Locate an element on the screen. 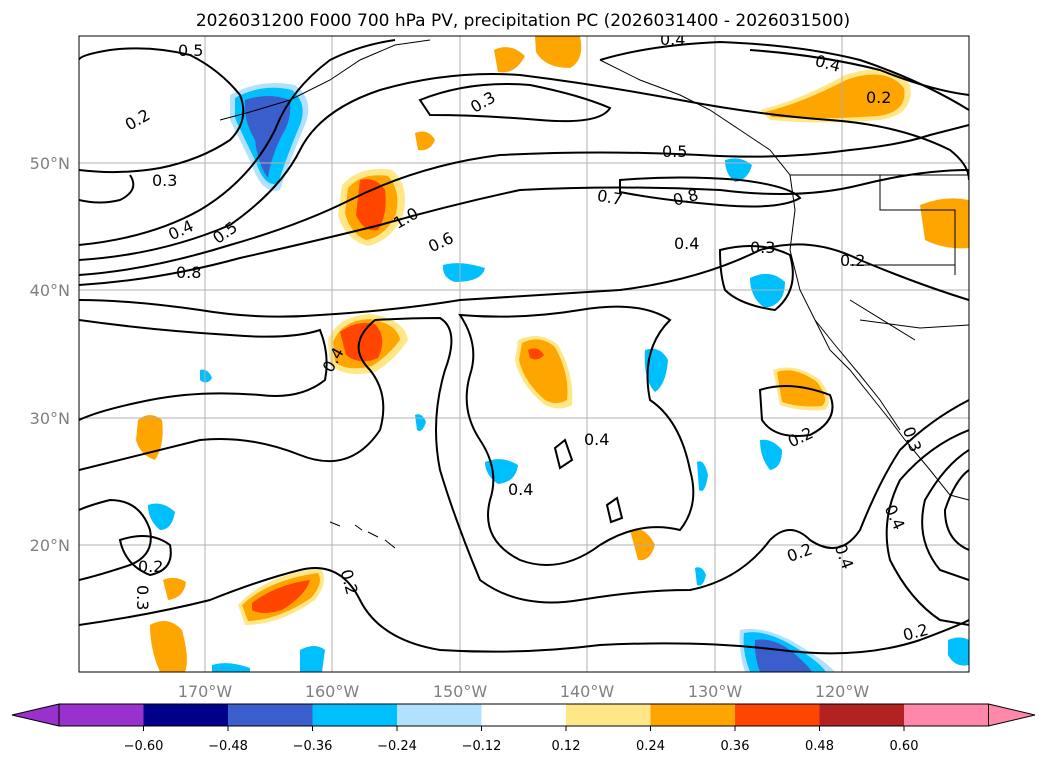 This screenshot has height=765, width=1047. colorbar-ticks is located at coordinates (524, 728).